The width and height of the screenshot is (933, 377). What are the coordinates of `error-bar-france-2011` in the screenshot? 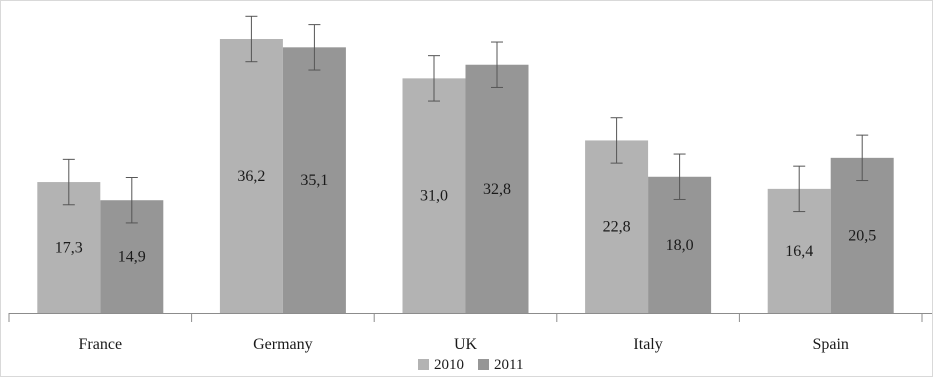 It's located at (131, 200).